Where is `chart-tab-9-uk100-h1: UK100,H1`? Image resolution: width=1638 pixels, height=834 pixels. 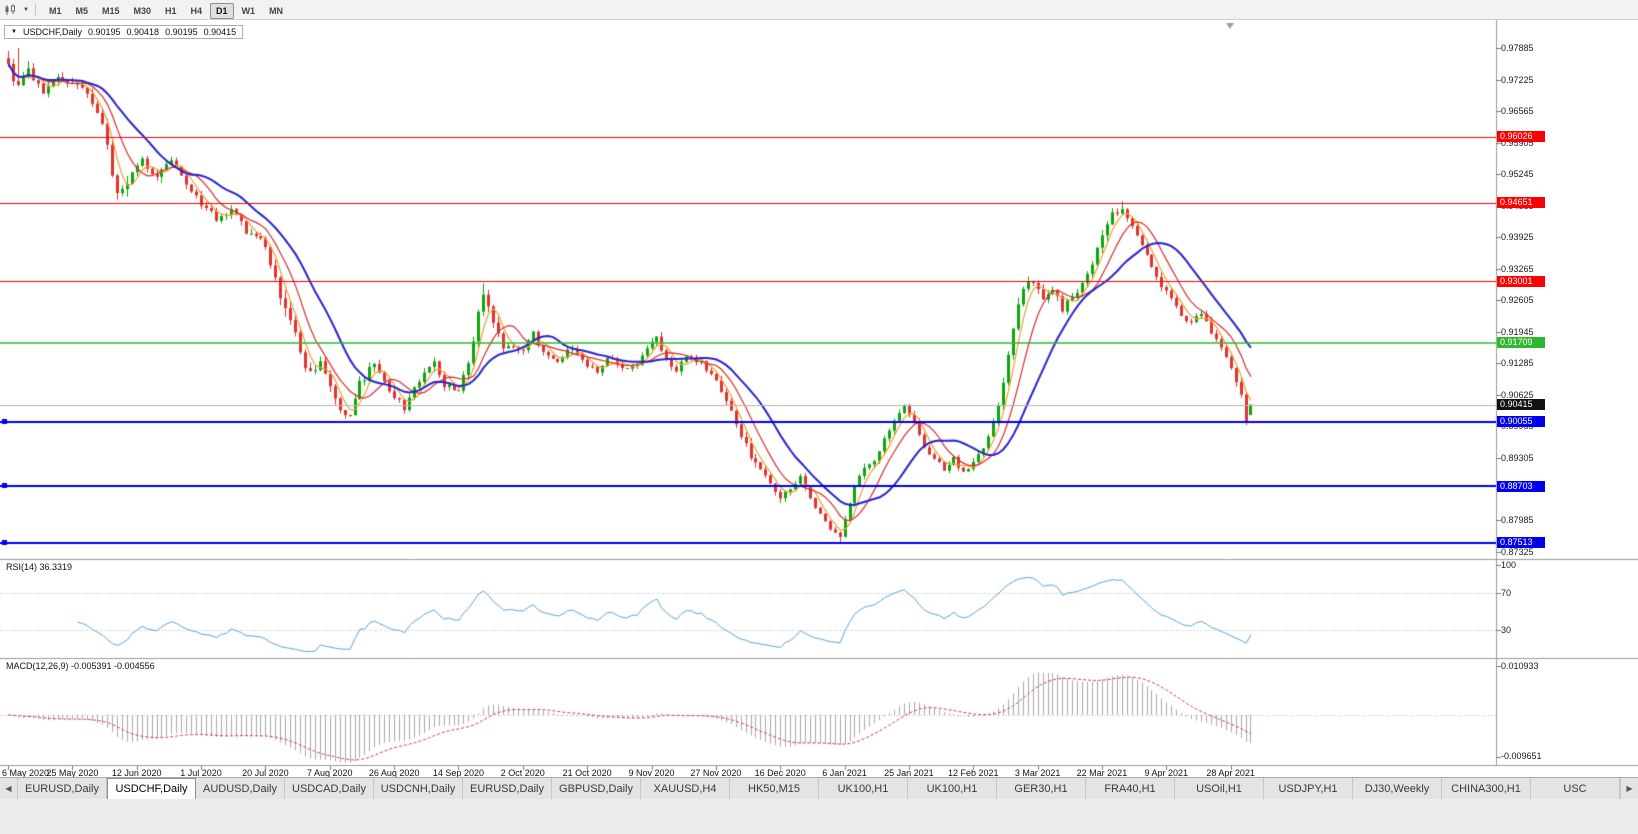
chart-tab-9-uk100-h1: UK100,H1 is located at coordinates (863, 788).